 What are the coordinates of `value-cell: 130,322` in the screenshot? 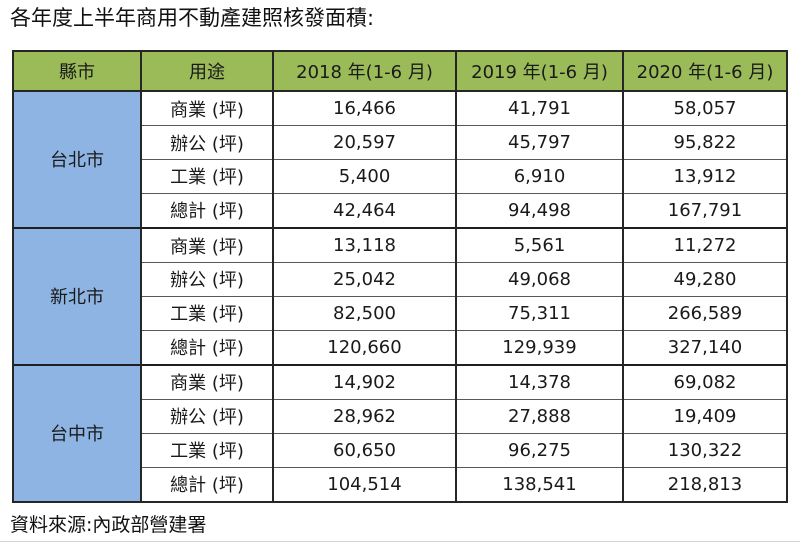 It's located at (705, 450).